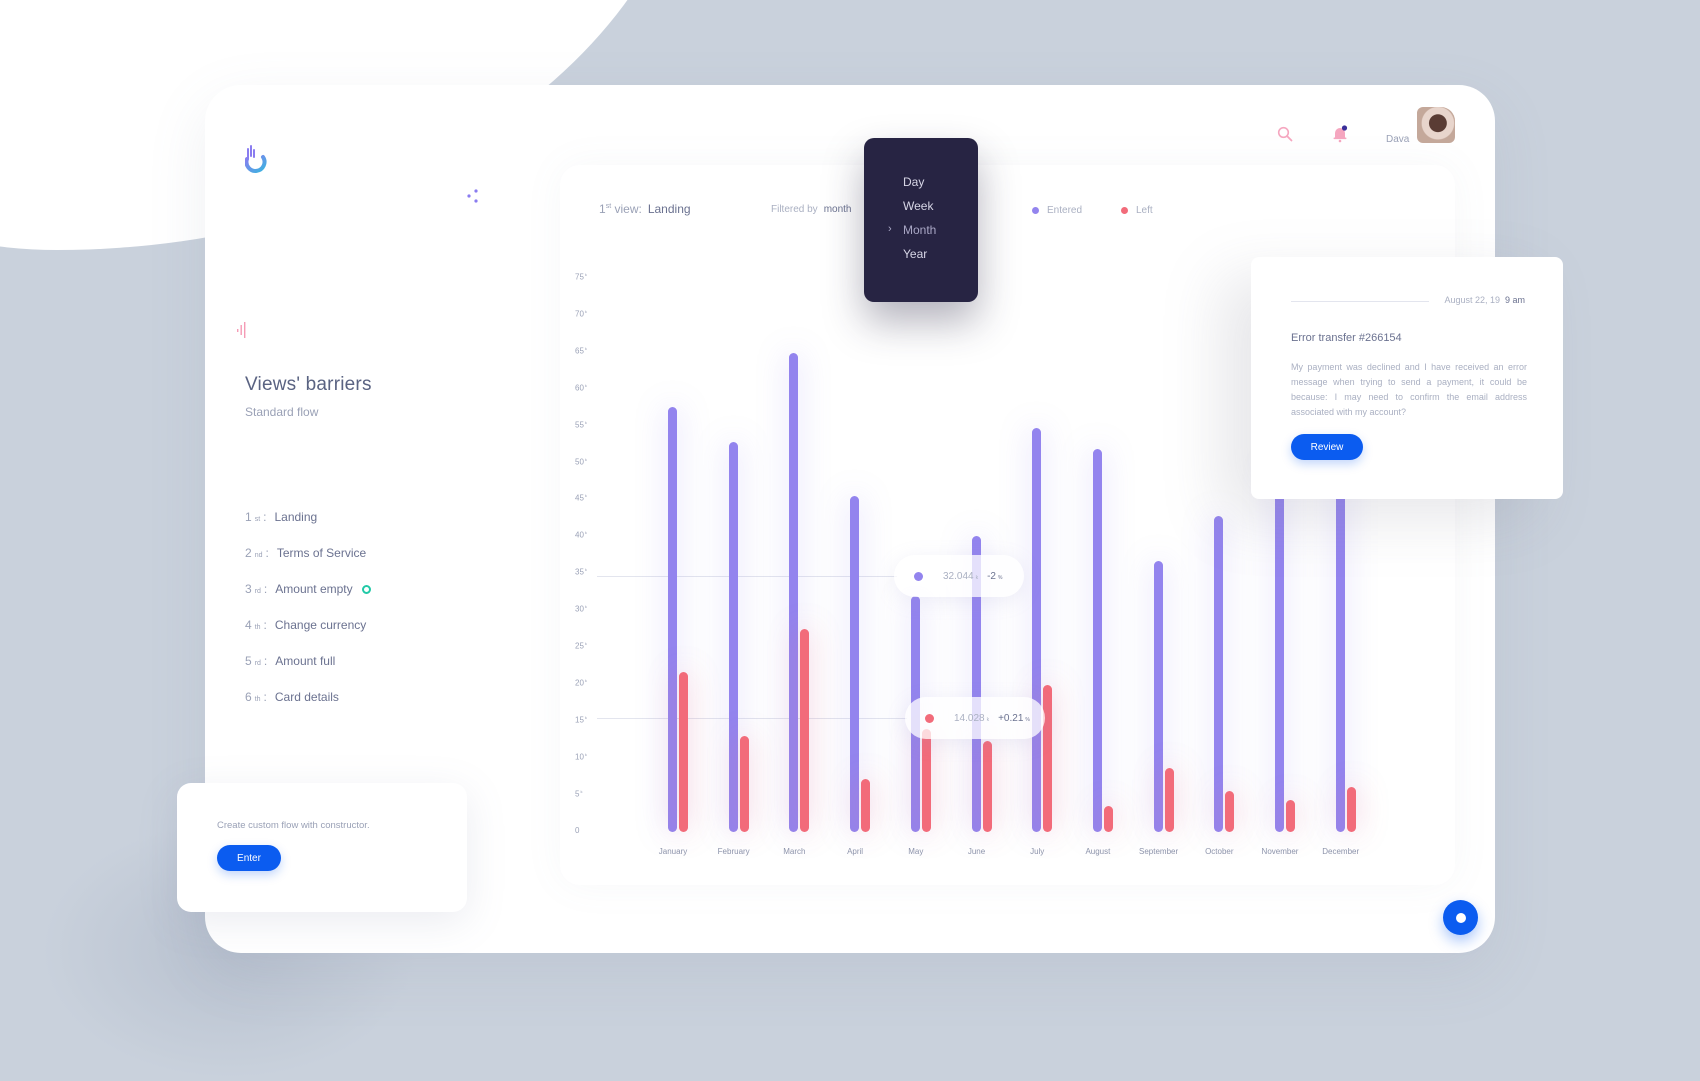 The image size is (1700, 1081). What do you see at coordinates (320, 625) in the screenshot?
I see `step-label: Change currency` at bounding box center [320, 625].